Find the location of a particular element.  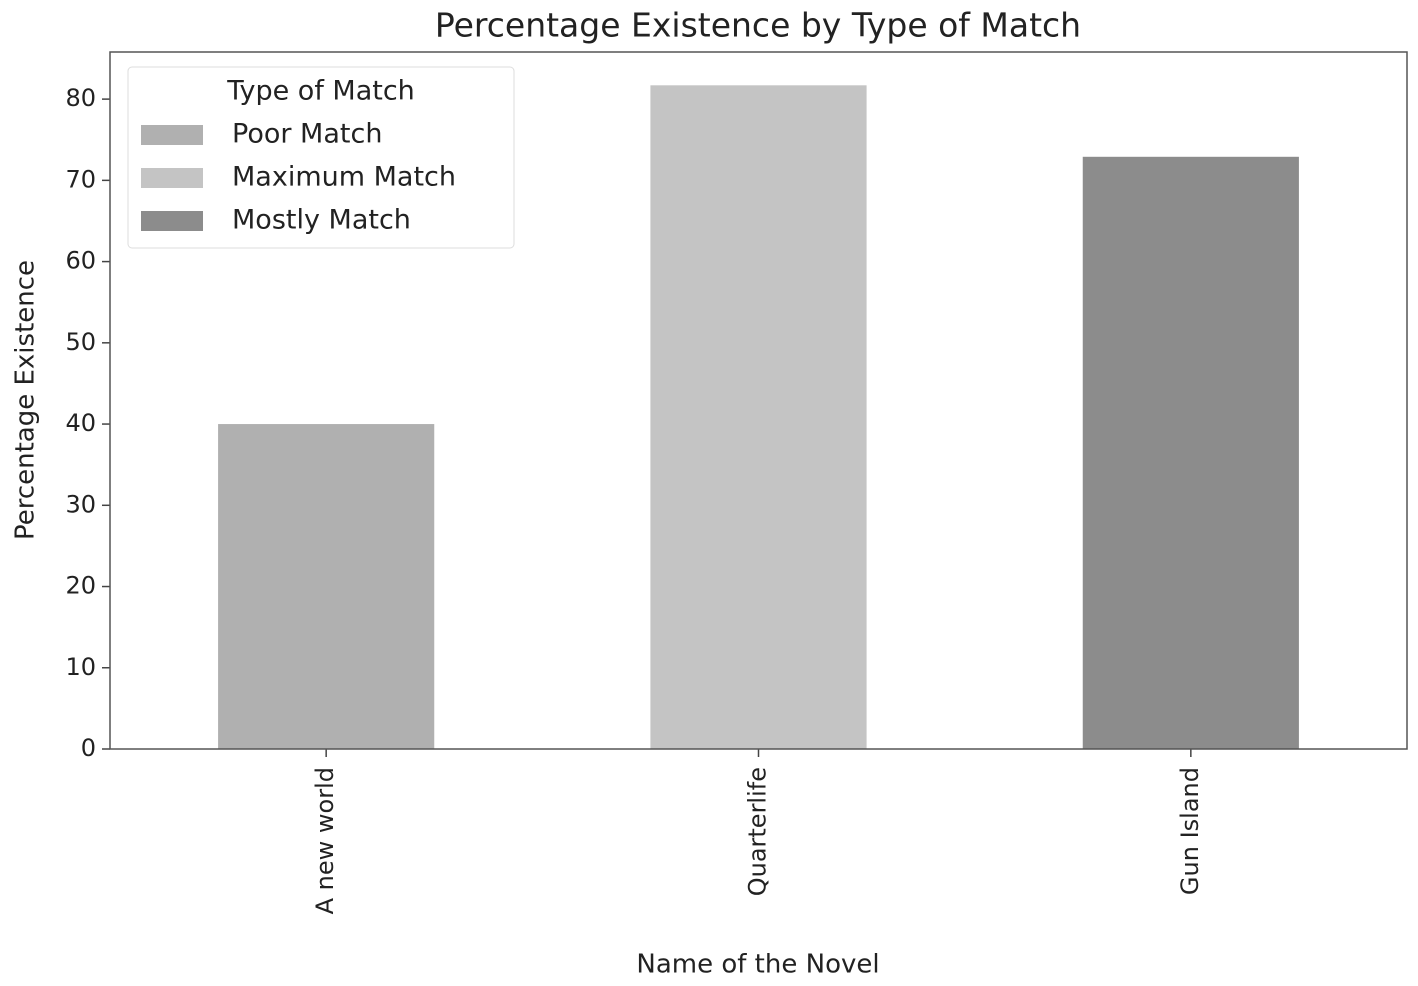

legend-title: Type of Match is located at coordinates (320, 91).